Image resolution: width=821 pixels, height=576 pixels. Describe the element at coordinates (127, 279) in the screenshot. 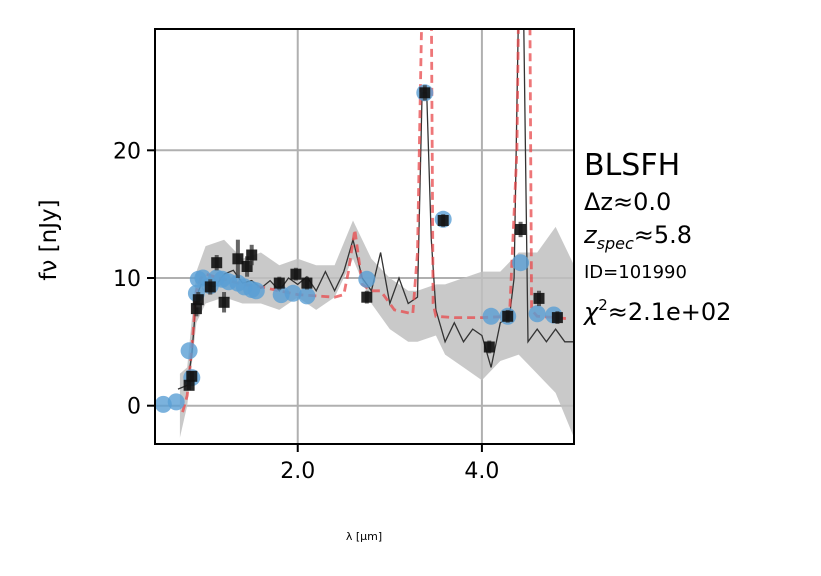

I see `y-tick-label: 10` at that location.